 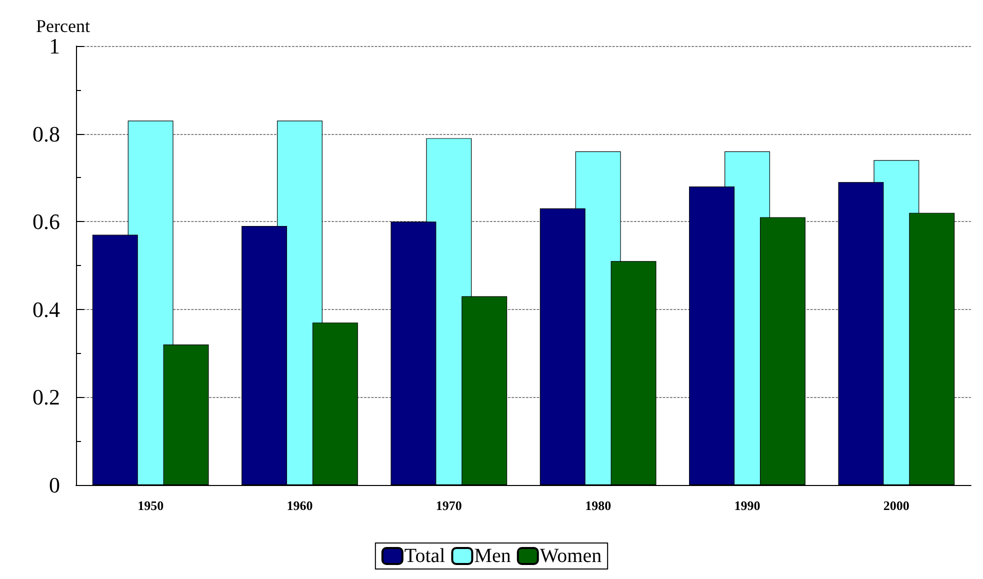 What do you see at coordinates (63, 26) in the screenshot?
I see `y-axis-title: Percent` at bounding box center [63, 26].